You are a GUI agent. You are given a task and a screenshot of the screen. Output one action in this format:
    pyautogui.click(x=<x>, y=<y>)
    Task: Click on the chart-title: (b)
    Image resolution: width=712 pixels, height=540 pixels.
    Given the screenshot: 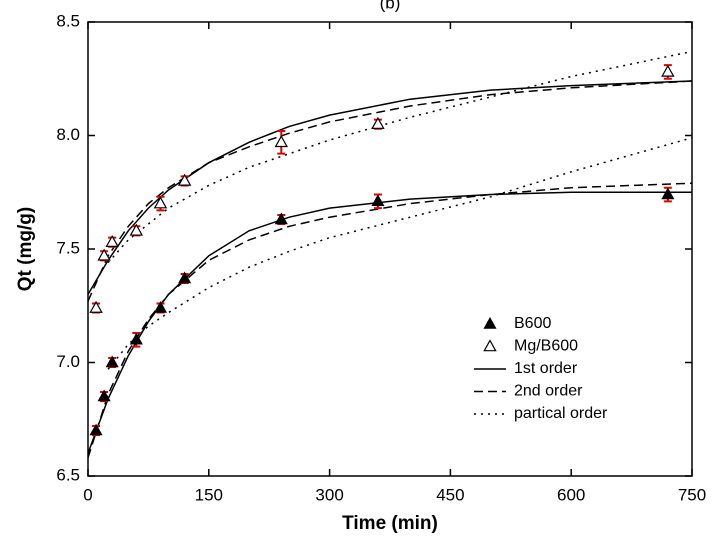 What is the action you would take?
    pyautogui.click(x=390, y=6)
    